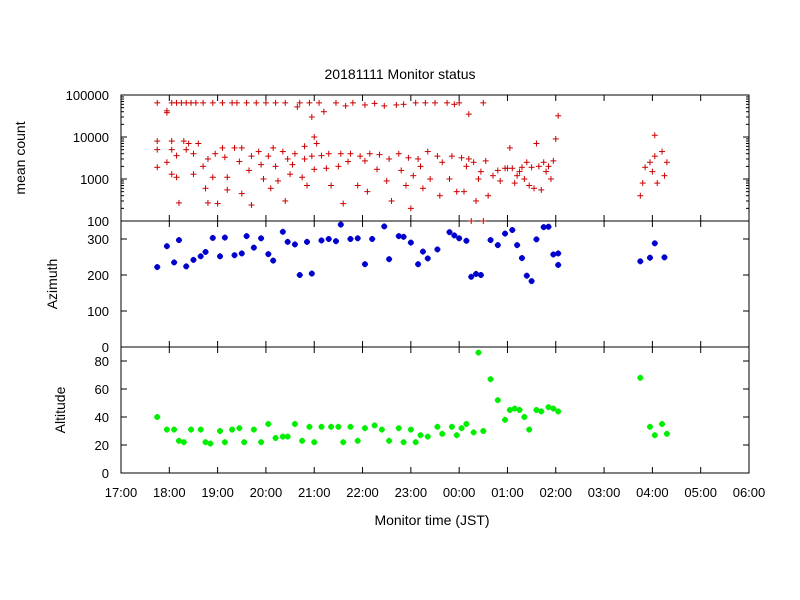  What do you see at coordinates (400, 74) in the screenshot?
I see `chart-title: 20181111 Monitor status` at bounding box center [400, 74].